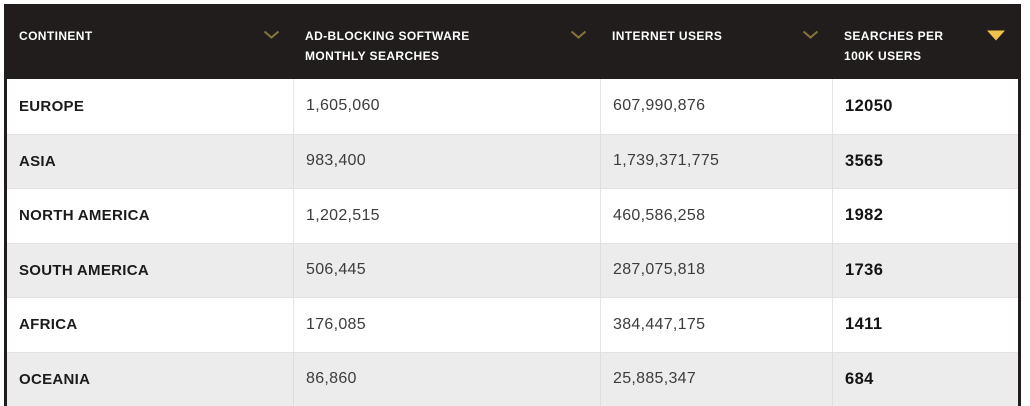 The height and width of the screenshot is (406, 1030). What do you see at coordinates (387, 46) in the screenshot?
I see `column-header-label: AD-BLOCKING SOFTWARE MONTHLY SEARCHES` at bounding box center [387, 46].